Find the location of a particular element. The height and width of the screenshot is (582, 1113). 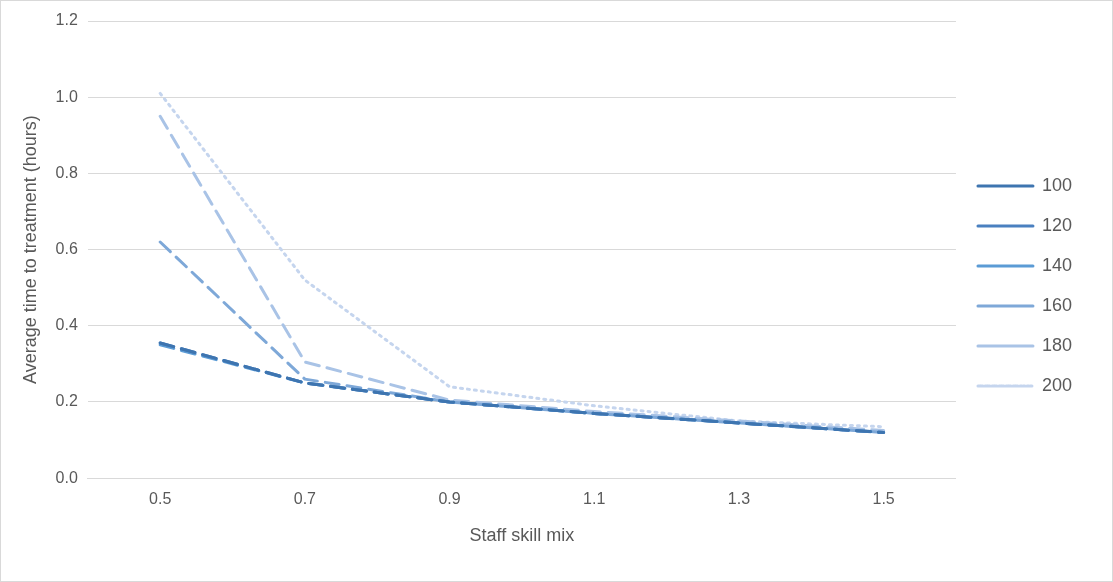

x-tick-label: 1.1 is located at coordinates (594, 499).